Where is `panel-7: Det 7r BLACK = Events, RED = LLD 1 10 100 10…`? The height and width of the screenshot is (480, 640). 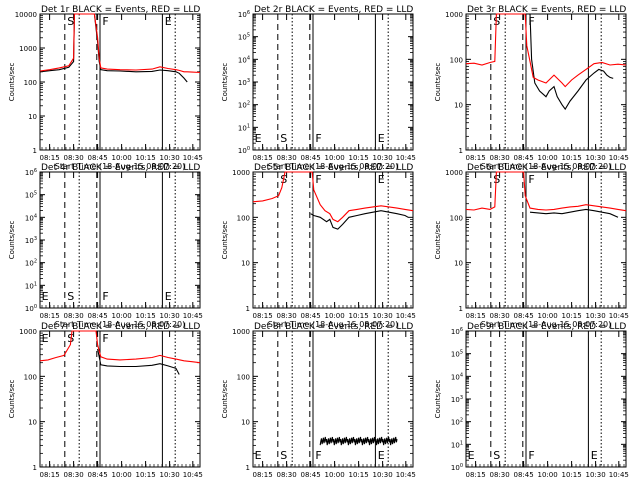
panel-7: Det 7r BLACK = Events, RED = LLD 1 10 100 10… is located at coordinates (105, 401).